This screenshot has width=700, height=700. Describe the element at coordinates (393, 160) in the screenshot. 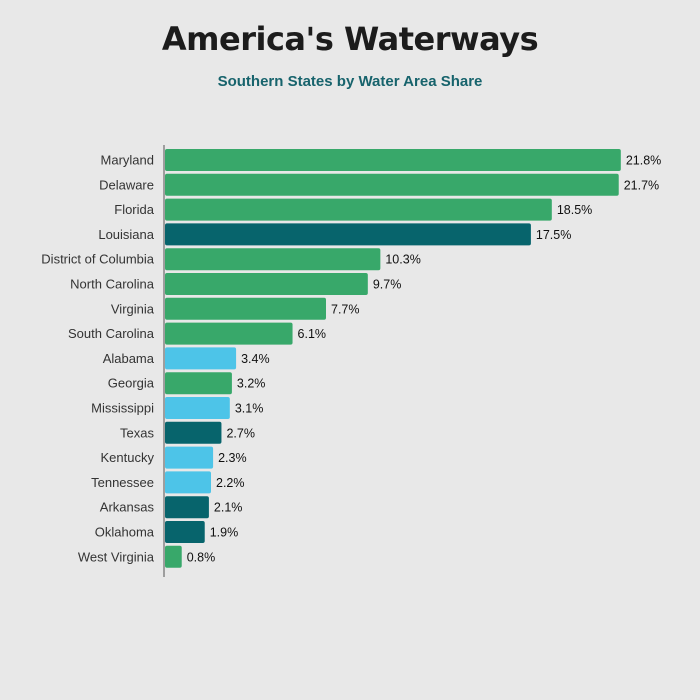

I see `bar-maryland` at that location.